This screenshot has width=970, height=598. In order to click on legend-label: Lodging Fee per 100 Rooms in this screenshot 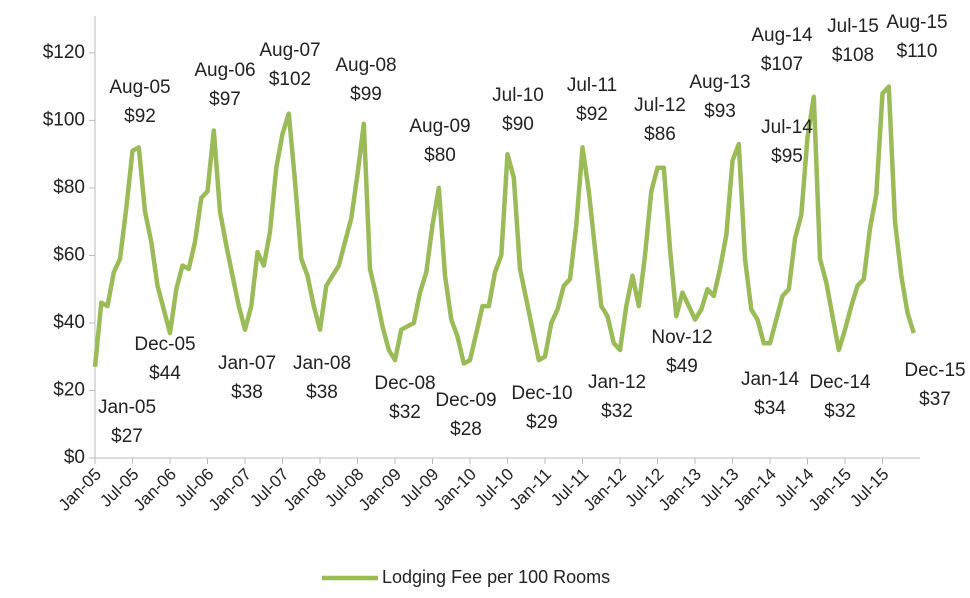, I will do `click(496, 577)`.